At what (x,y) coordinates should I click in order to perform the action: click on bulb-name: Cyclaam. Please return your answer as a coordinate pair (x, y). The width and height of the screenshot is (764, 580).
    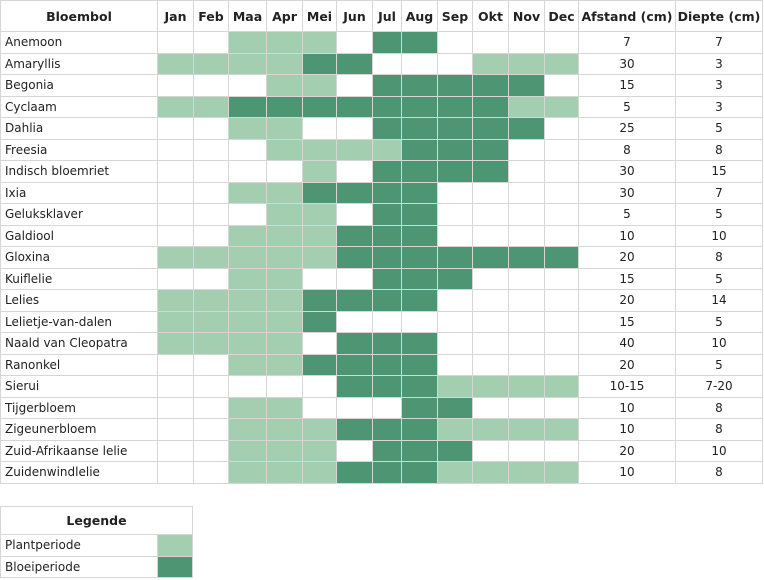
    Looking at the image, I should click on (79, 106).